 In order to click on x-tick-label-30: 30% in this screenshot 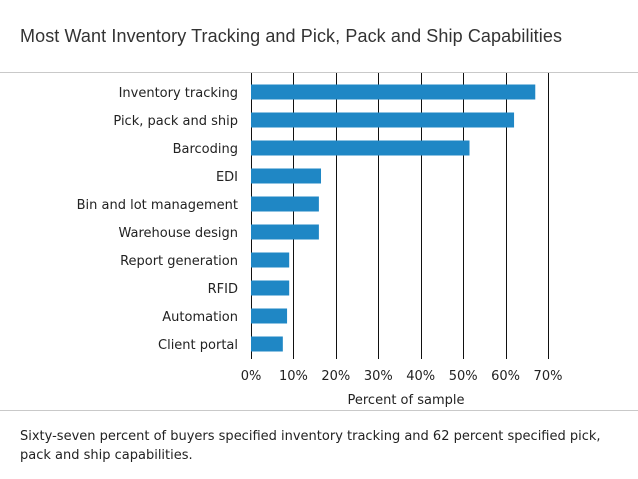, I will do `click(378, 376)`.